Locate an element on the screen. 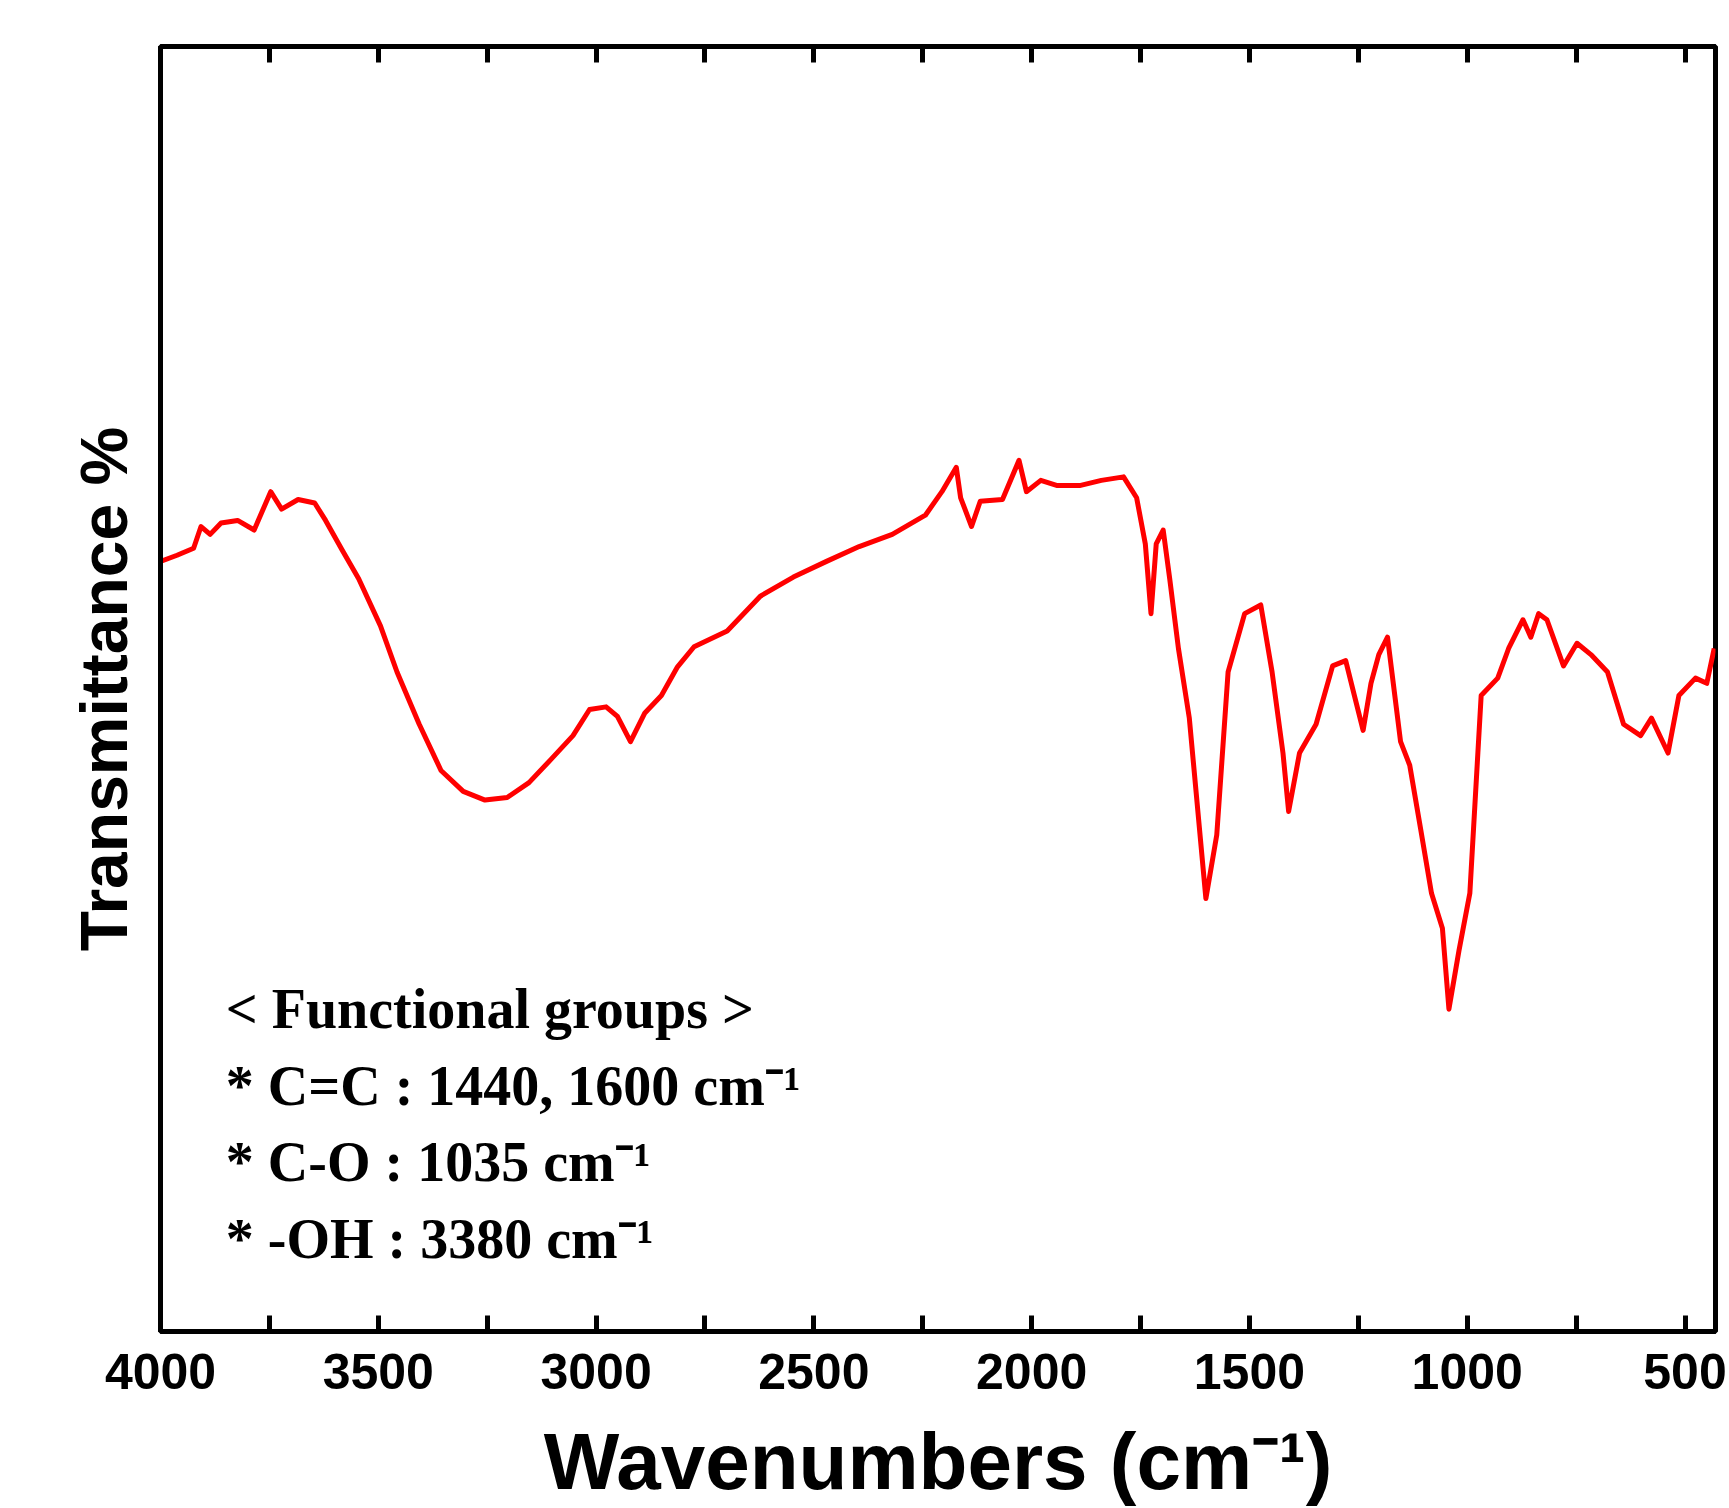  x-axis-title: Wavenumbers (cm⁻¹) is located at coordinates (938, 1461).